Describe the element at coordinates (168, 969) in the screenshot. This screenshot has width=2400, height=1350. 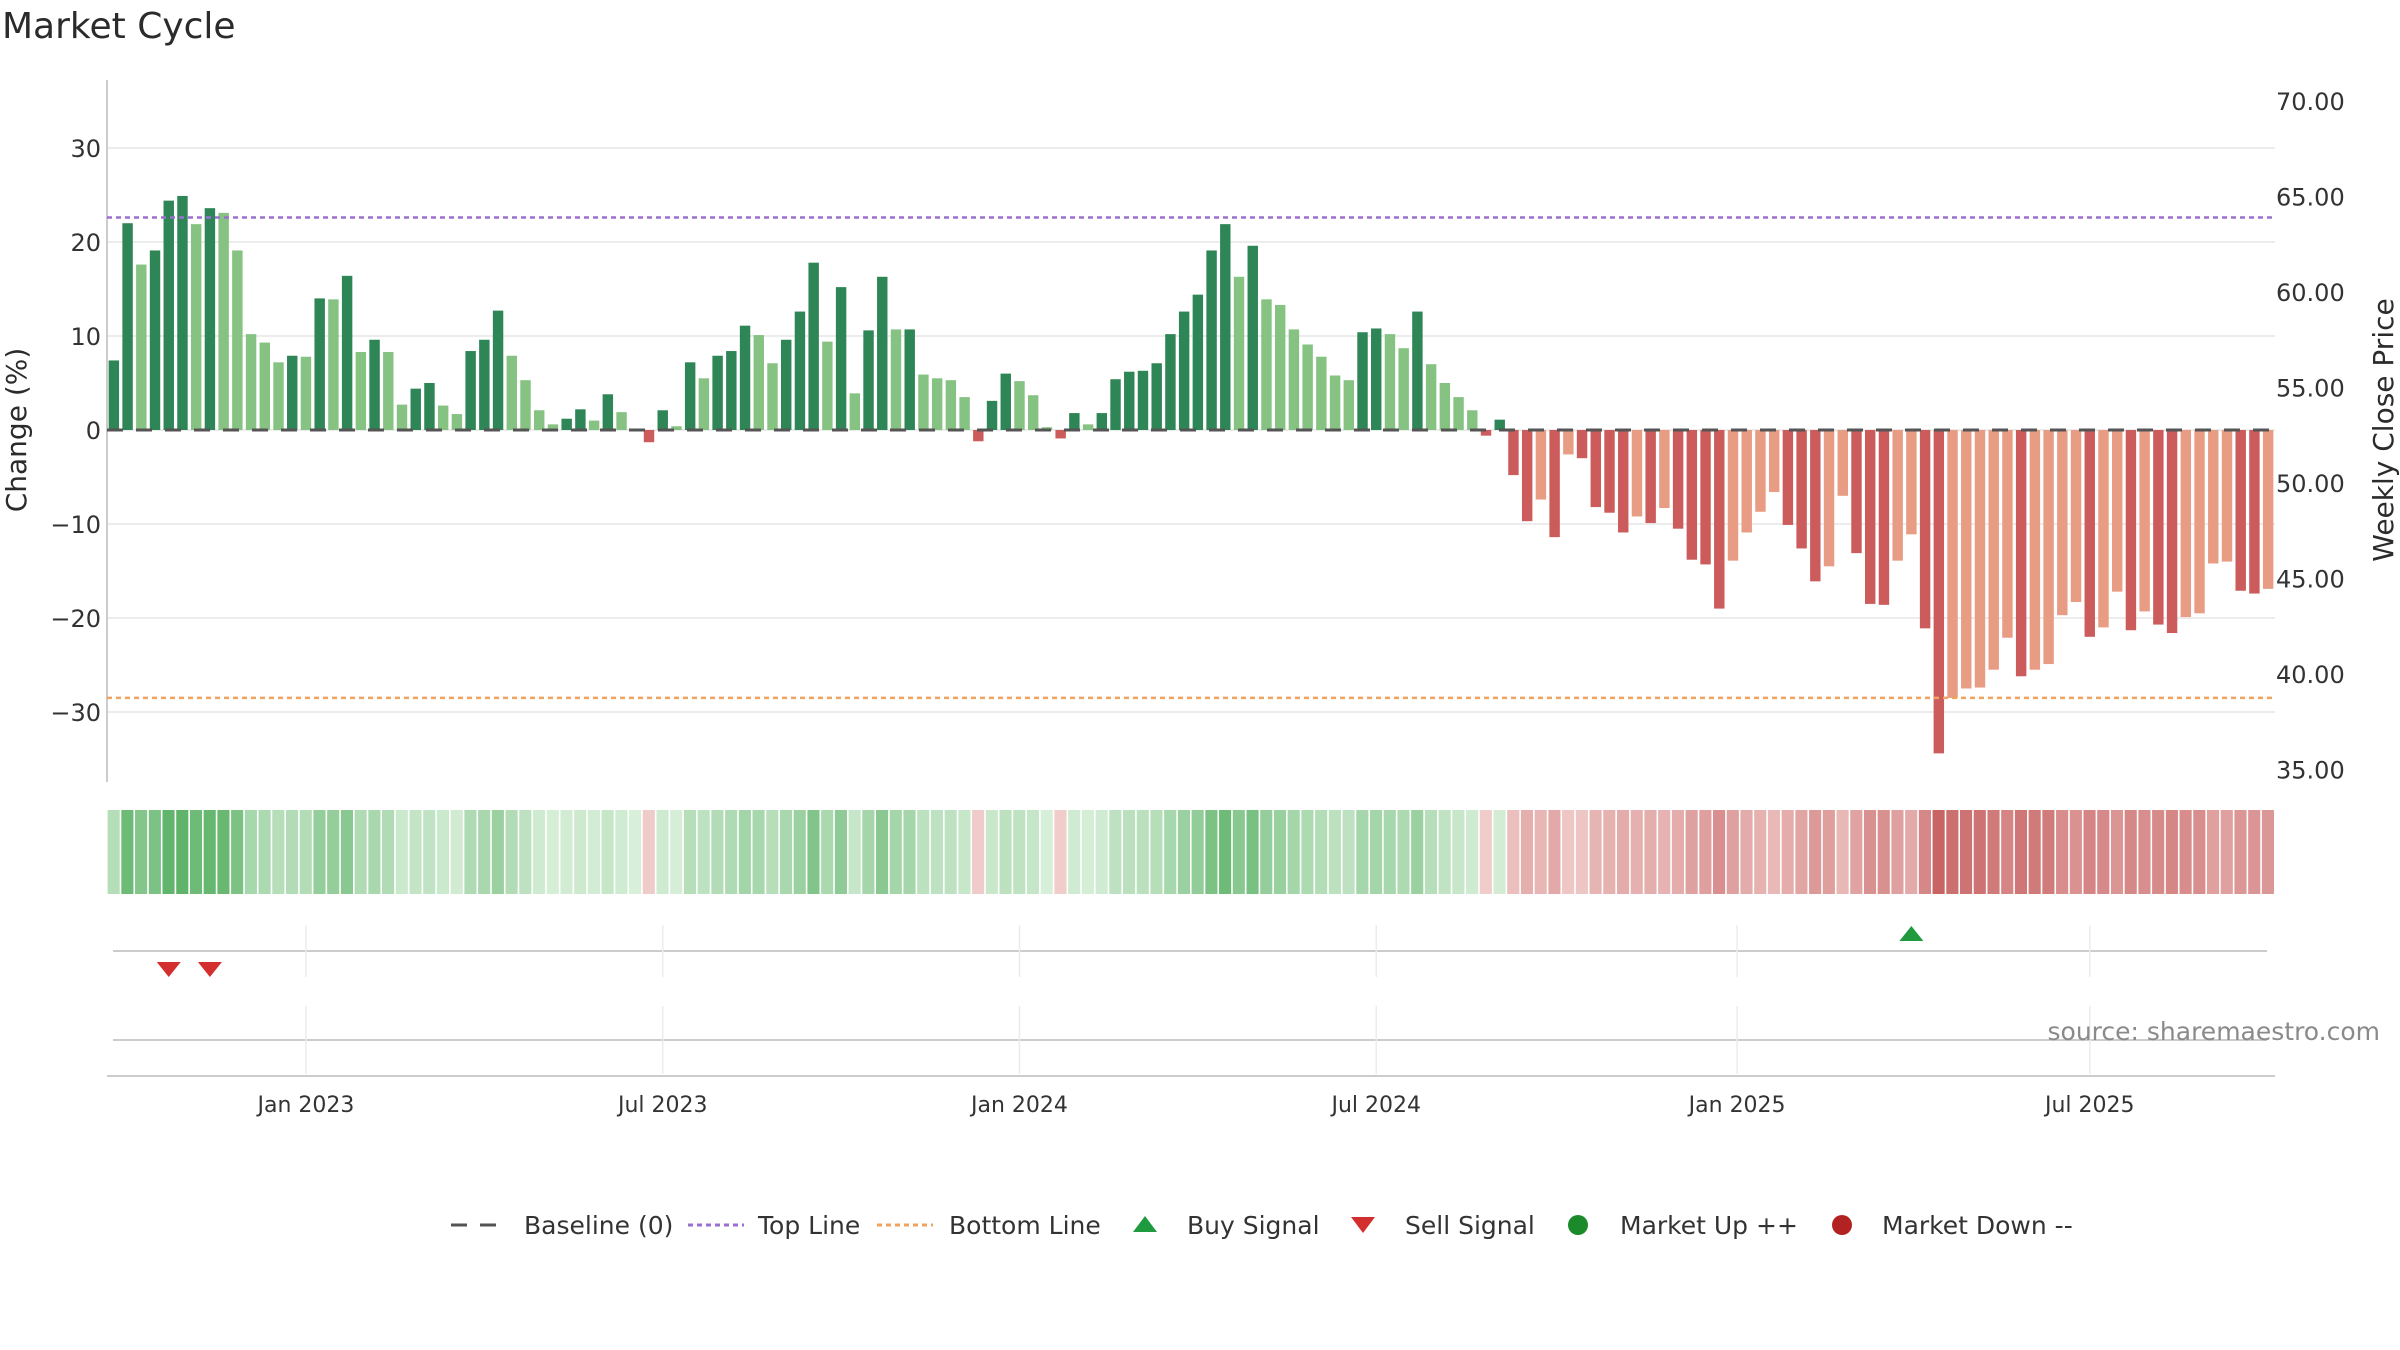
I see `sell-signal-marker` at that location.